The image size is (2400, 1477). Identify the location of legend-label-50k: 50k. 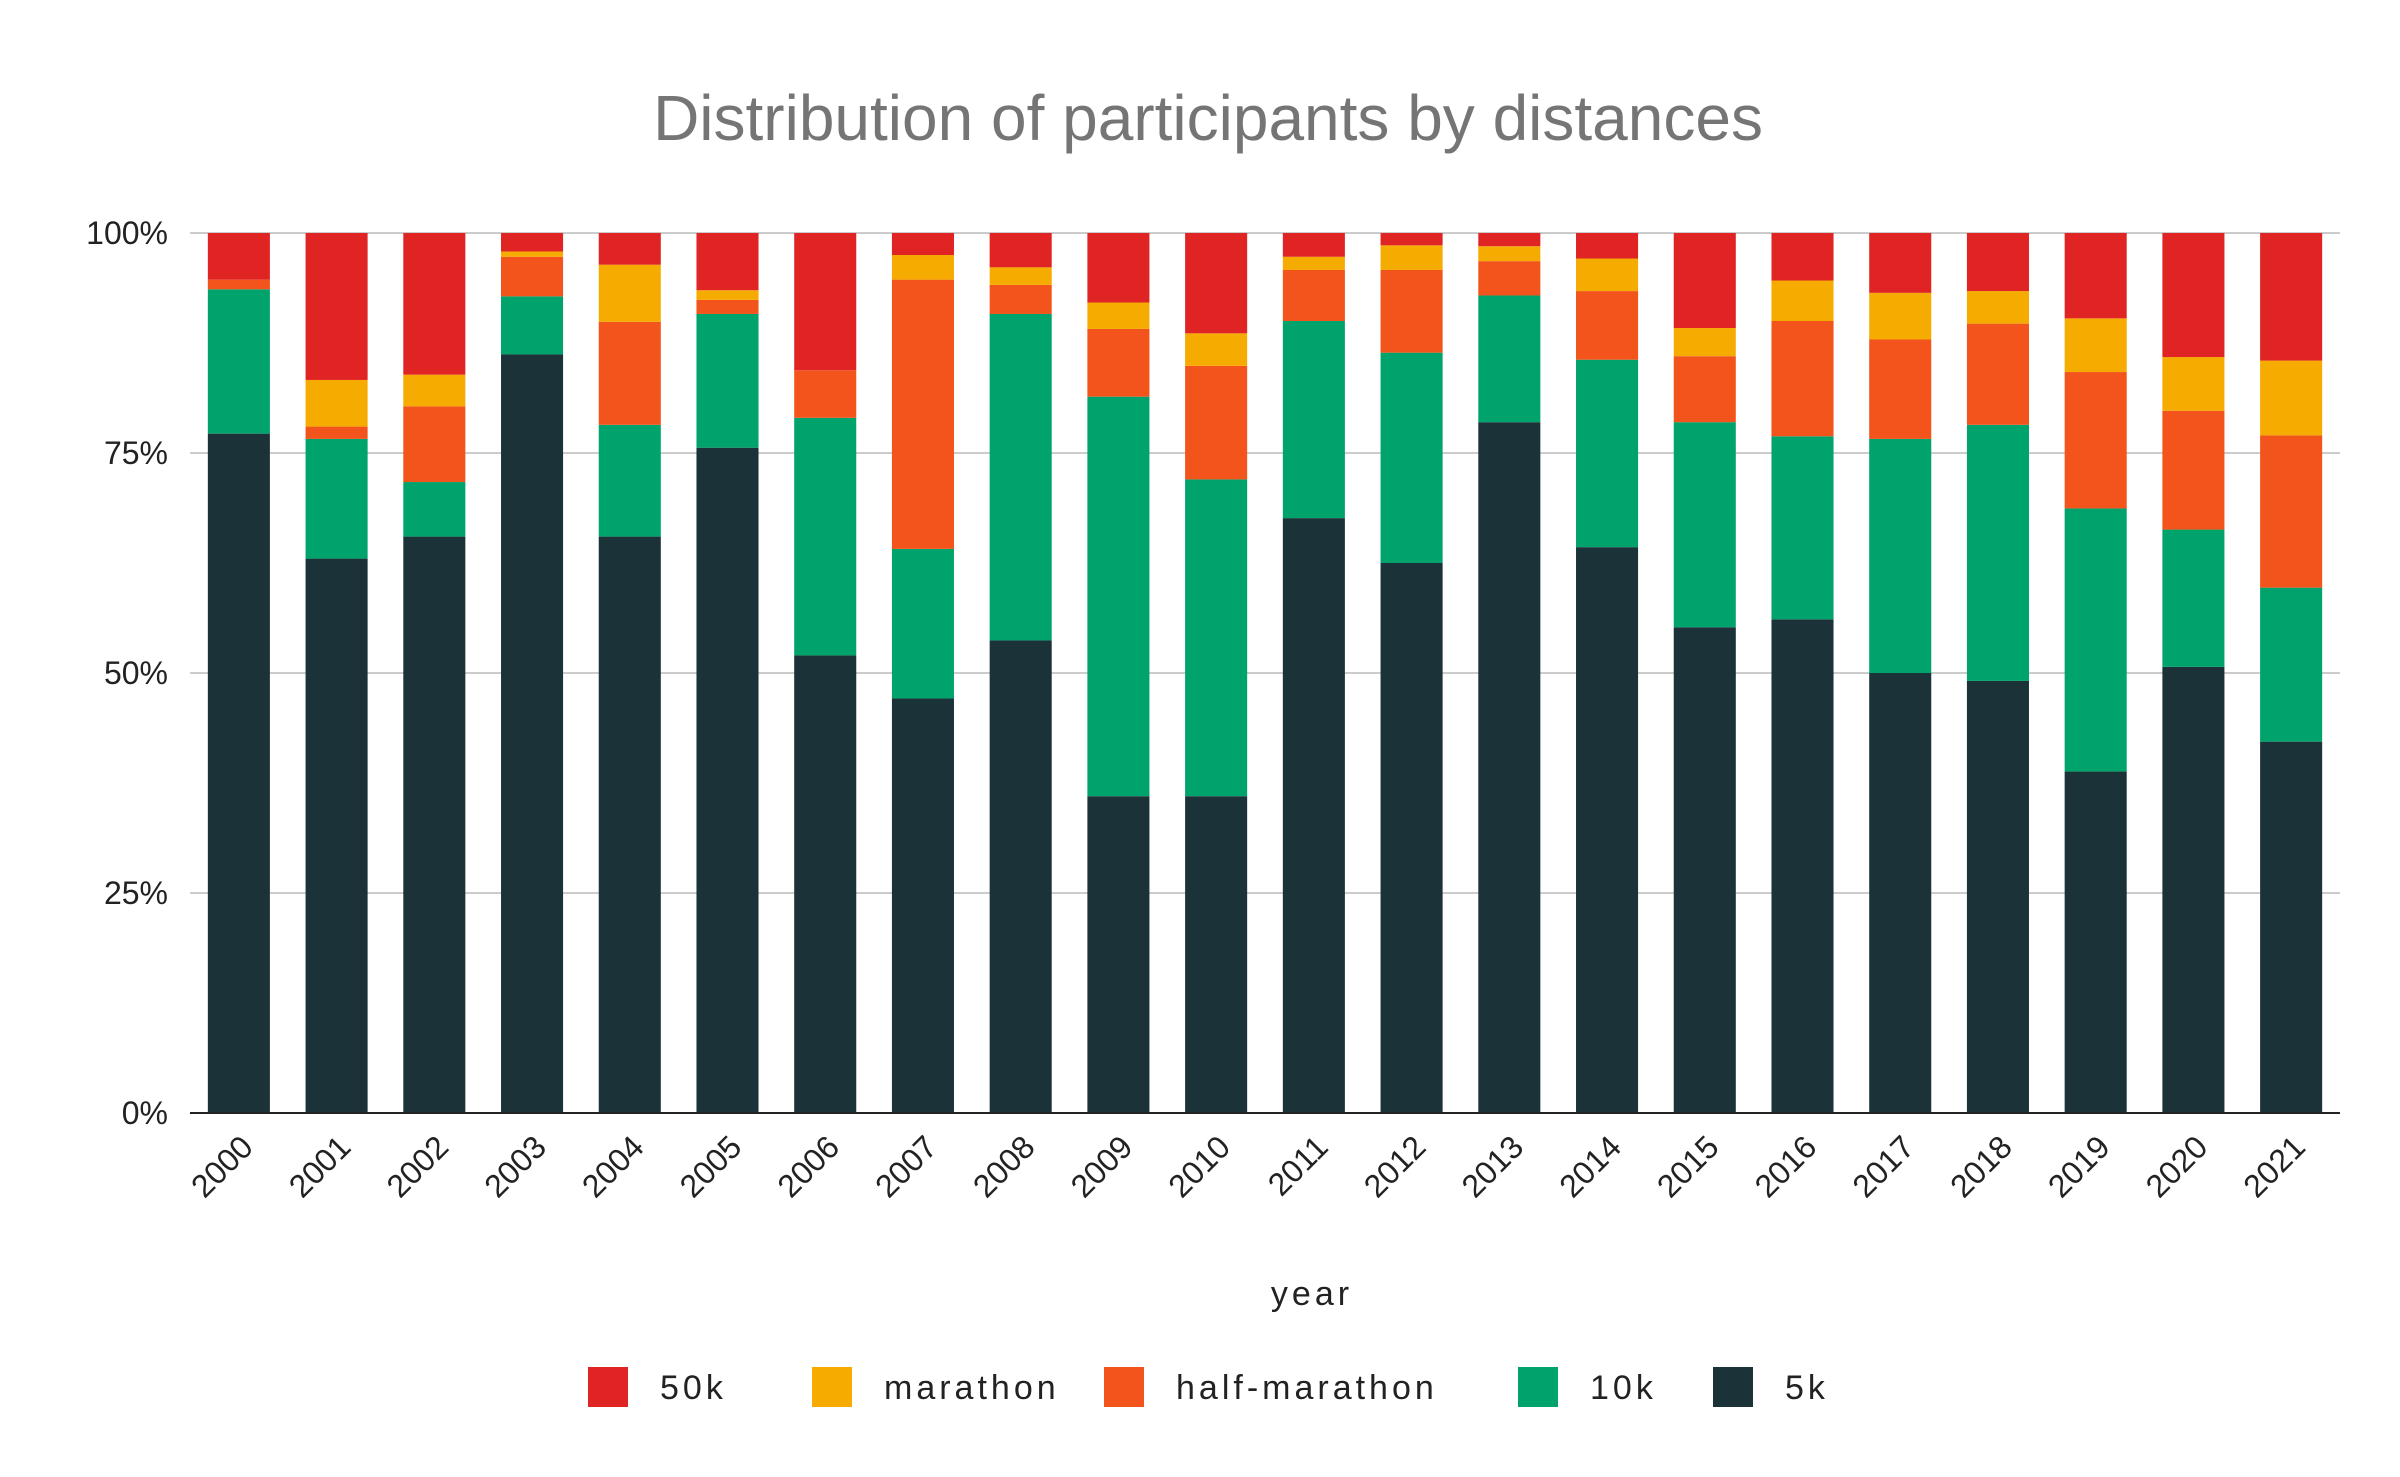
(693, 1388).